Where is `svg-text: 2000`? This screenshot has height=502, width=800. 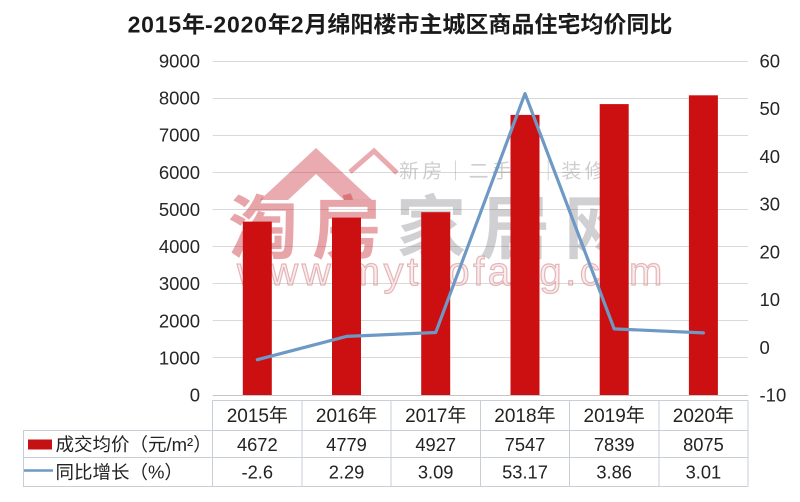
svg-text: 2000 is located at coordinates (179, 320).